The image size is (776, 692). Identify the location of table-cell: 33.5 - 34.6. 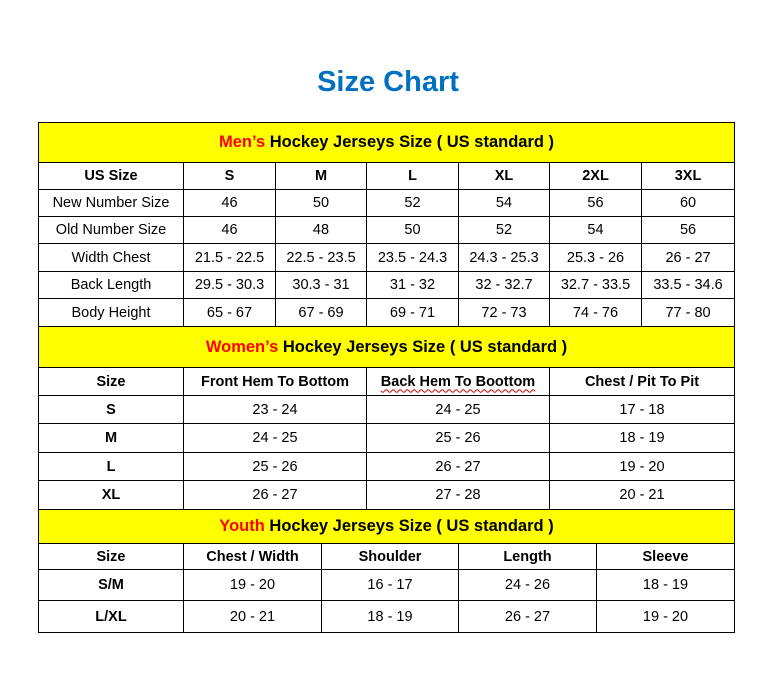
(688, 285).